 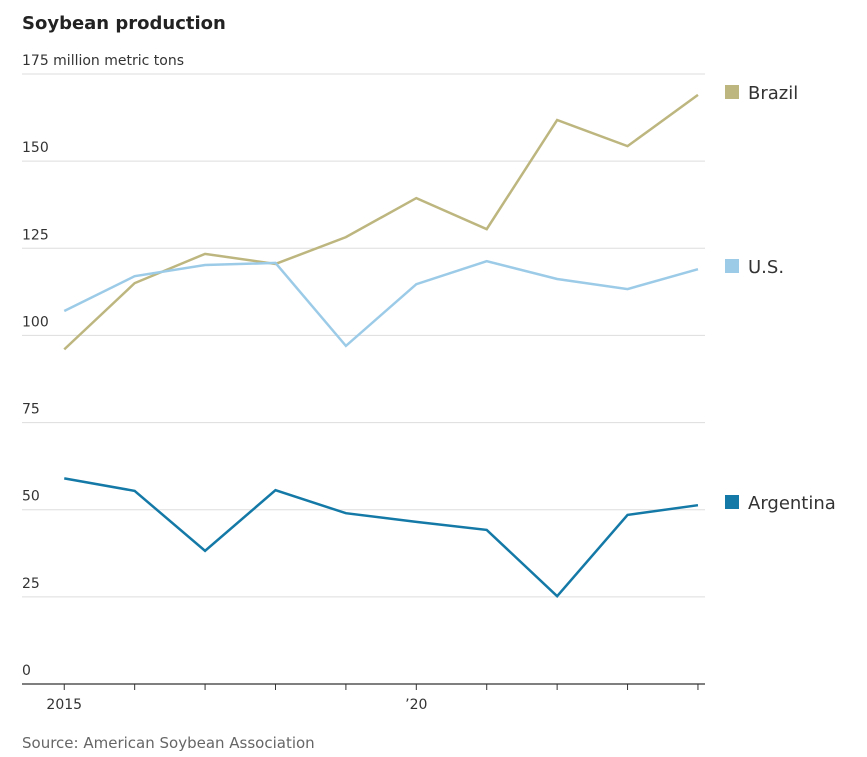 I want to click on y-tick-label: 25, so click(x=31, y=584).